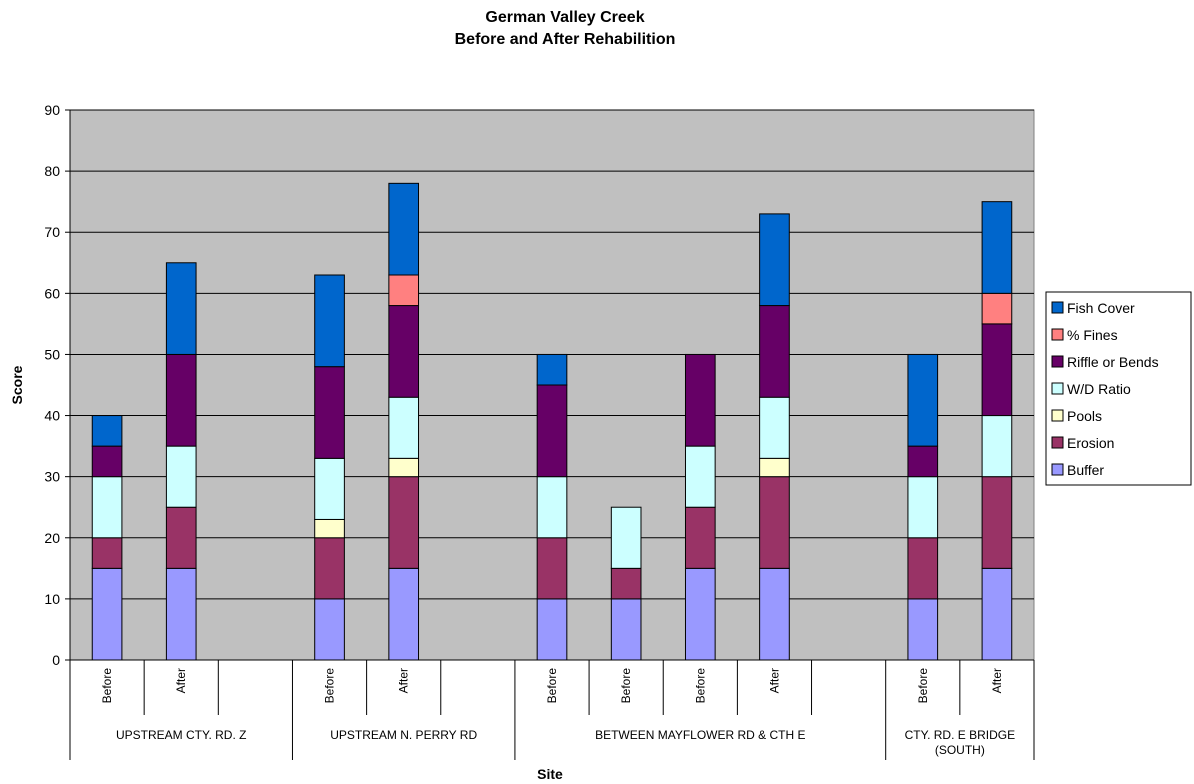  I want to click on y-tick-label: 60, so click(52, 293).